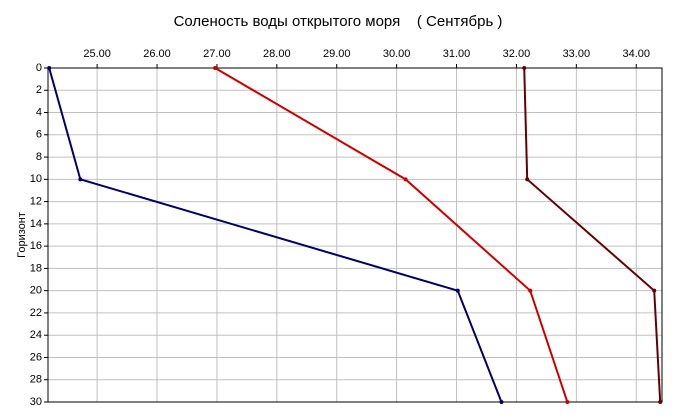 The height and width of the screenshot is (419, 675). I want to click on y-tick-label: 0, so click(39, 68).